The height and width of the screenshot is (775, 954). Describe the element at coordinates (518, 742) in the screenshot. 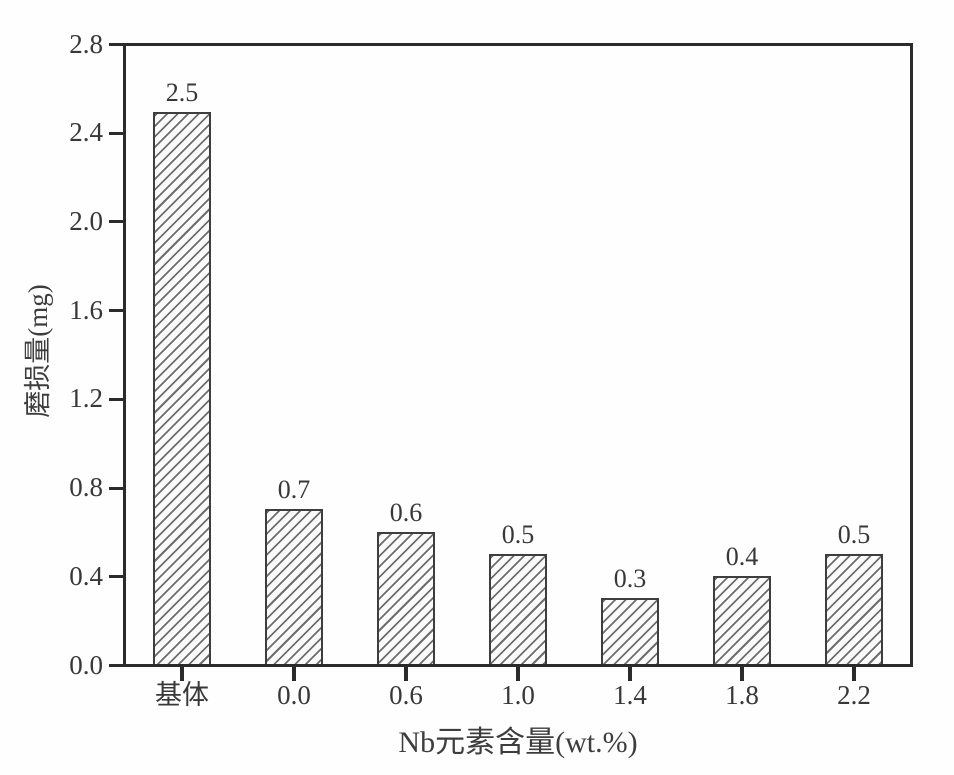

I see `x-axis-title: Nb元素含量(wt.%)` at that location.